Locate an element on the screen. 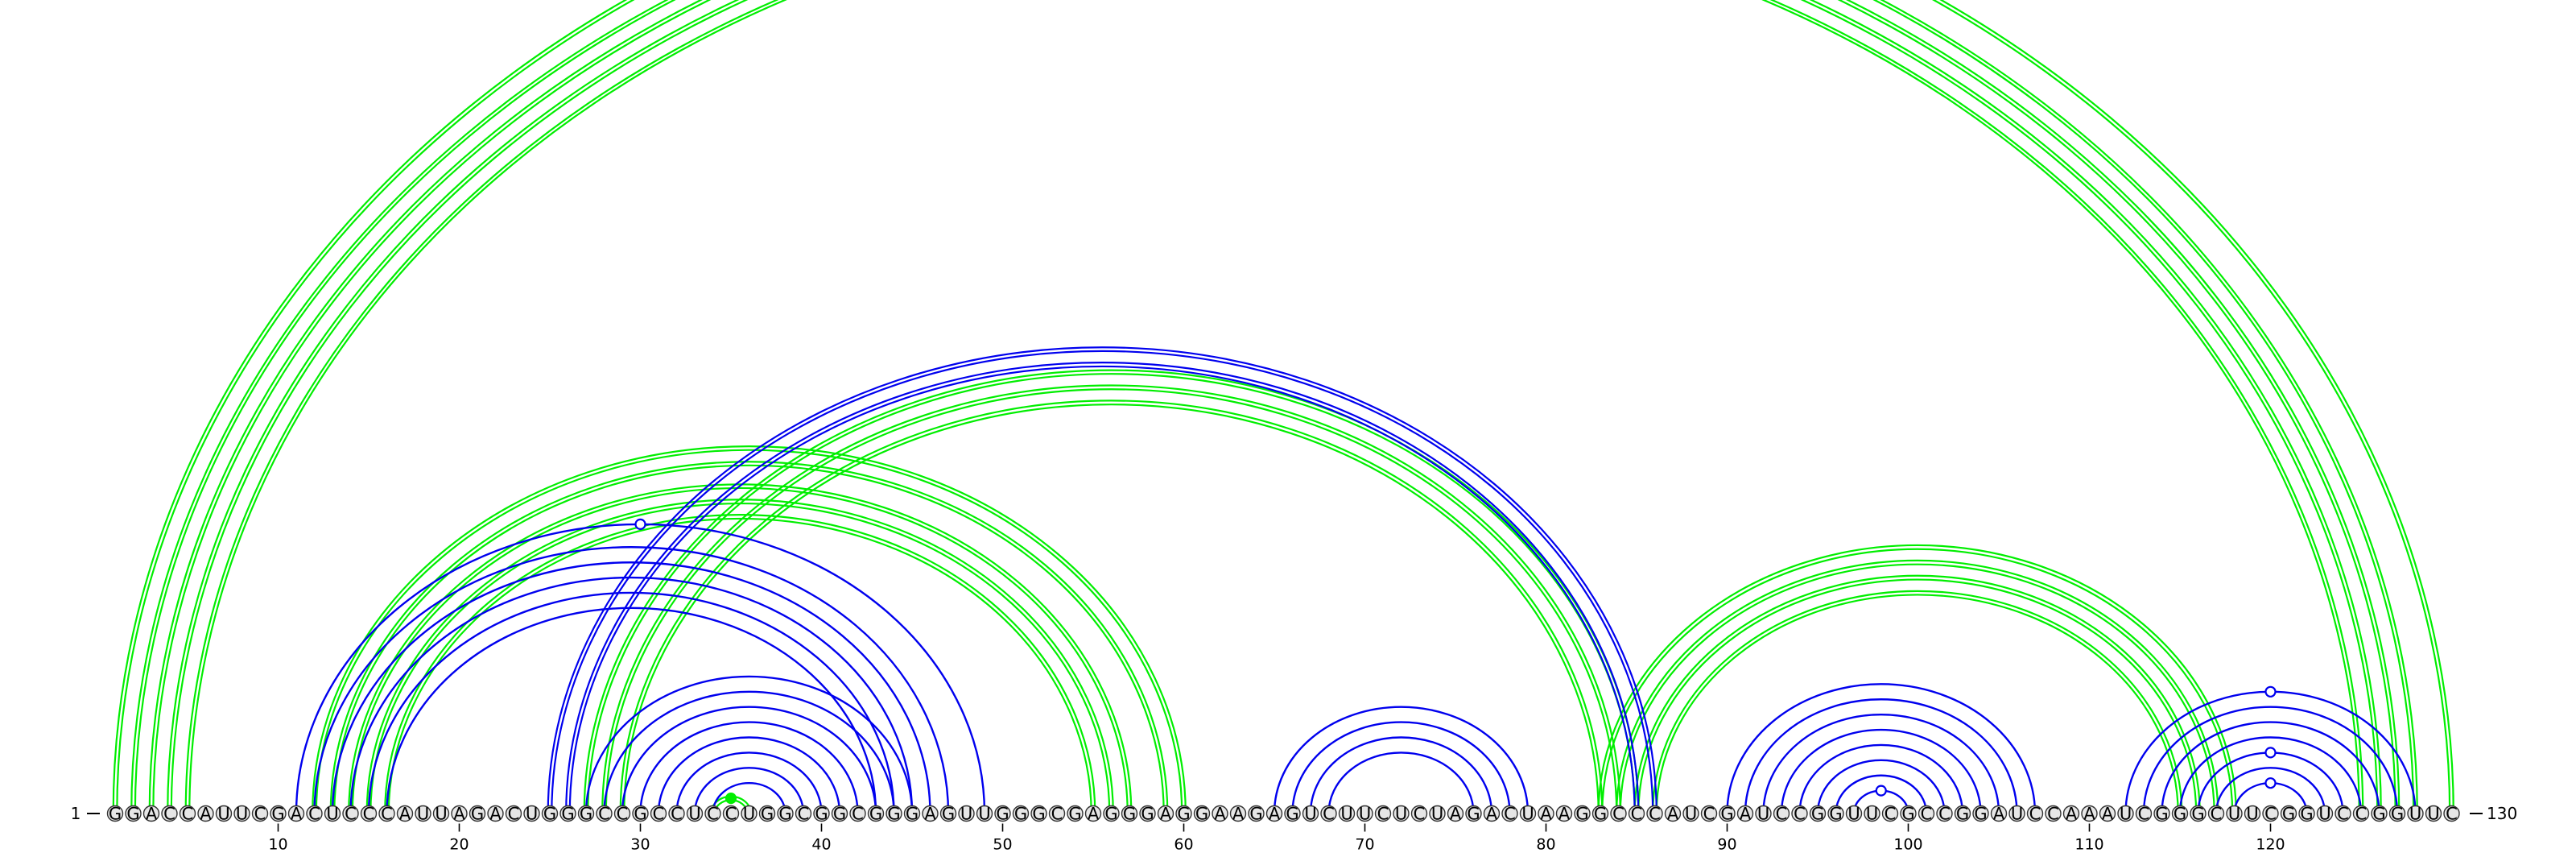 The width and height of the screenshot is (2576, 857). tick-label-100: 100 is located at coordinates (1907, 845).